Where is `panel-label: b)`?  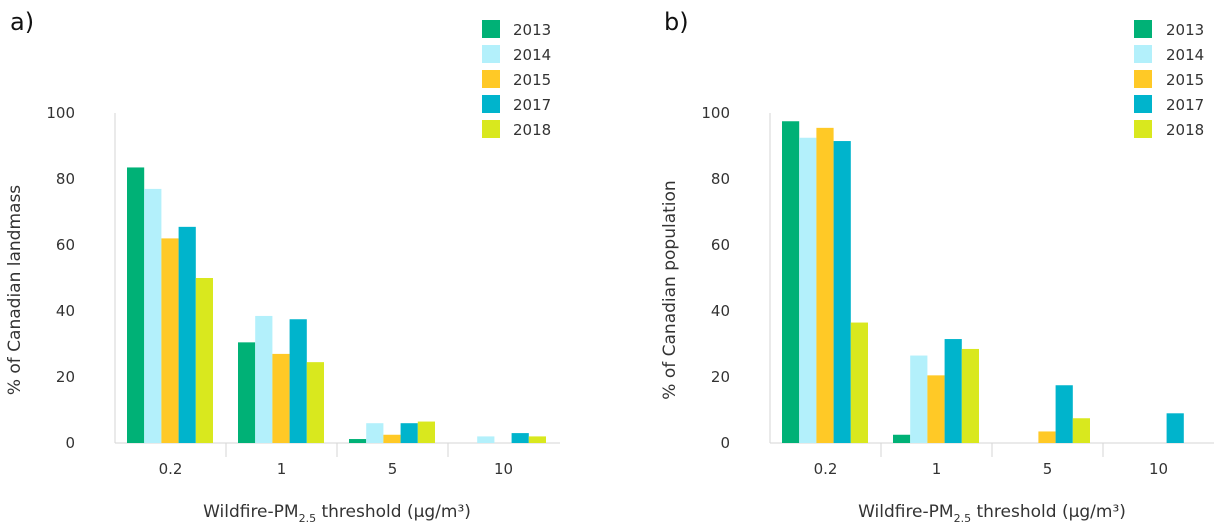 panel-label: b) is located at coordinates (676, 22).